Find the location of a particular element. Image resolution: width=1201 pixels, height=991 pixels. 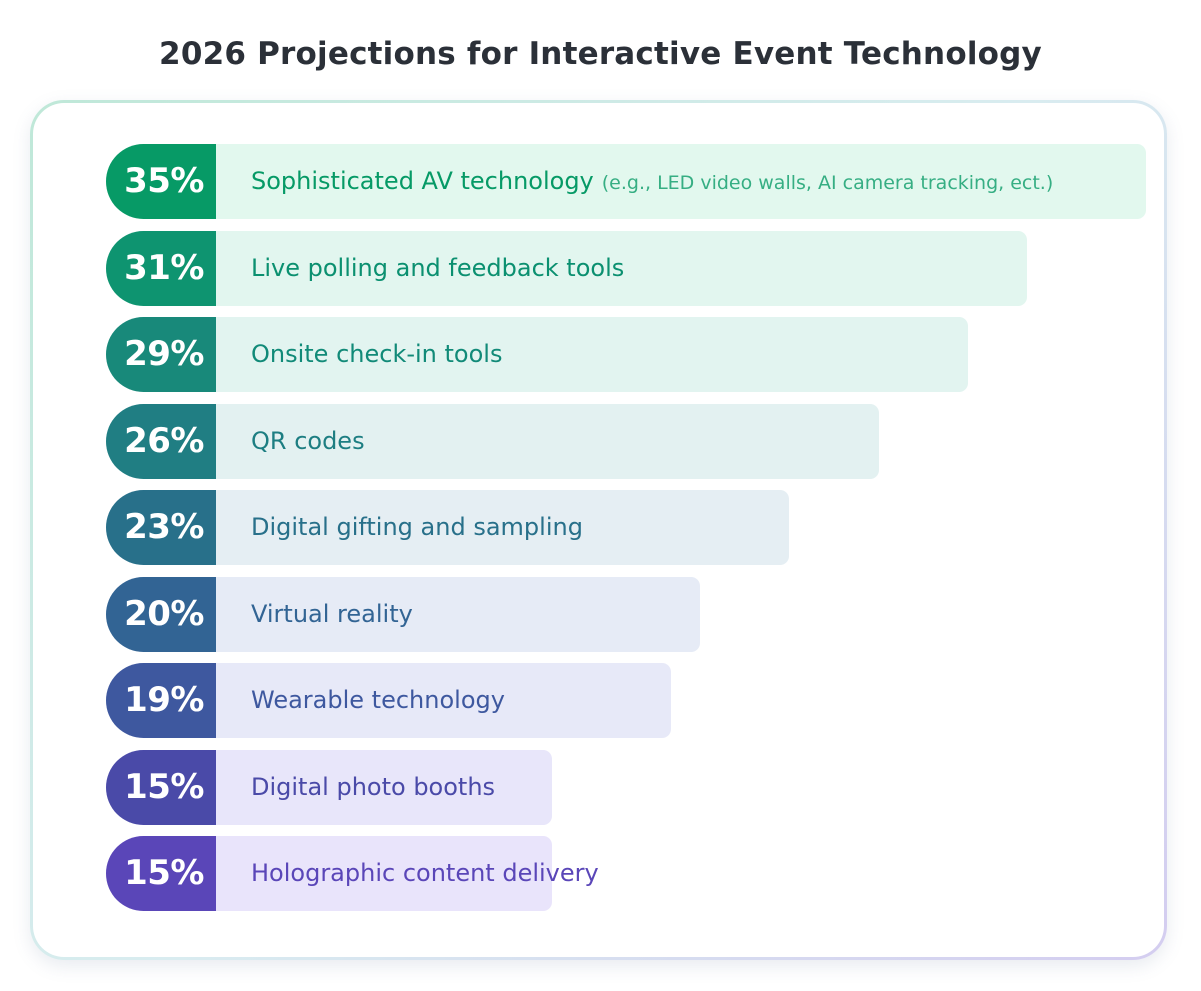

category-label: Digital photo booths is located at coordinates (373, 787).